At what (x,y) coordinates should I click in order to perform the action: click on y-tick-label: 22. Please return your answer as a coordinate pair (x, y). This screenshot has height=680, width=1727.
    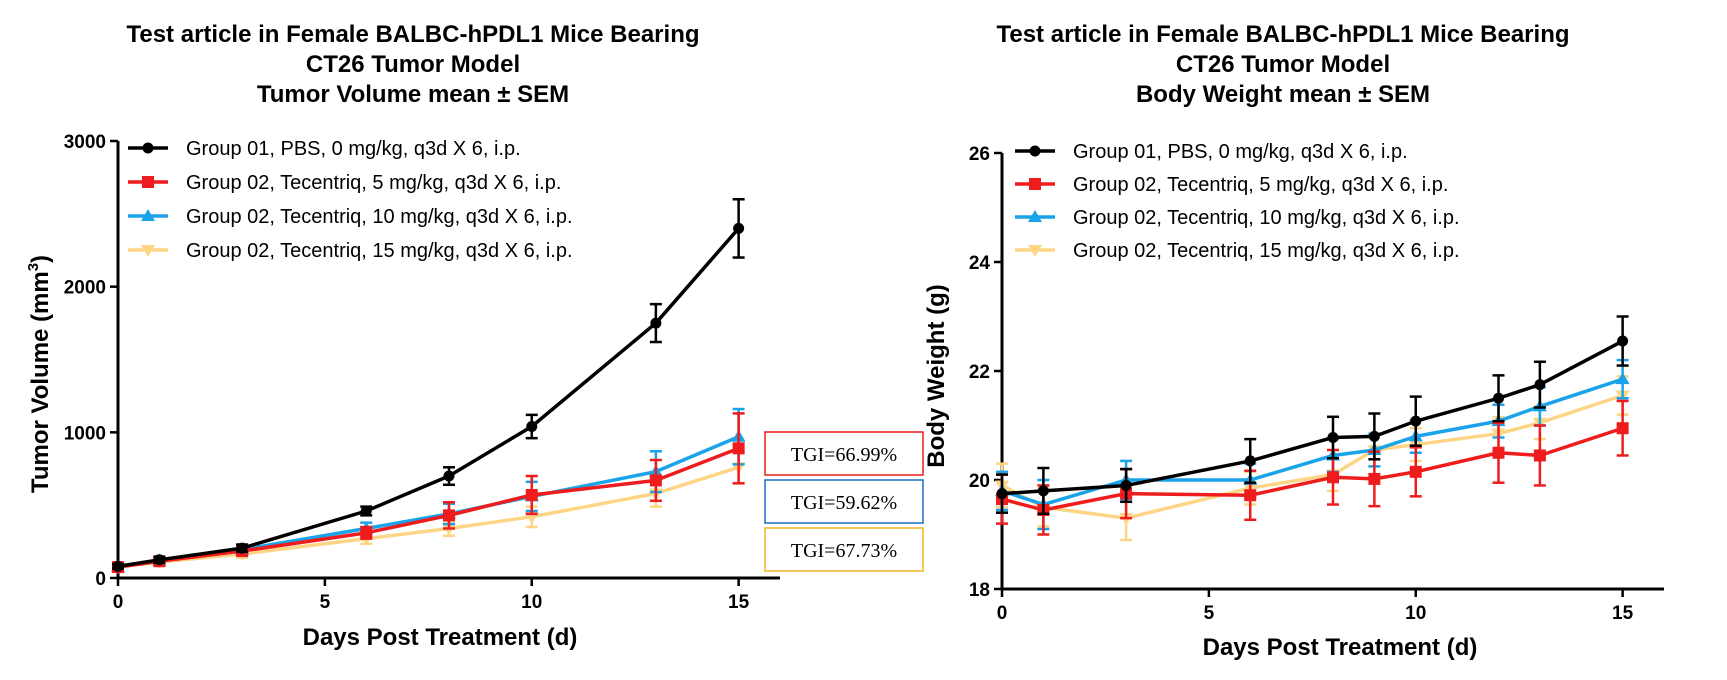
    Looking at the image, I should click on (979, 372).